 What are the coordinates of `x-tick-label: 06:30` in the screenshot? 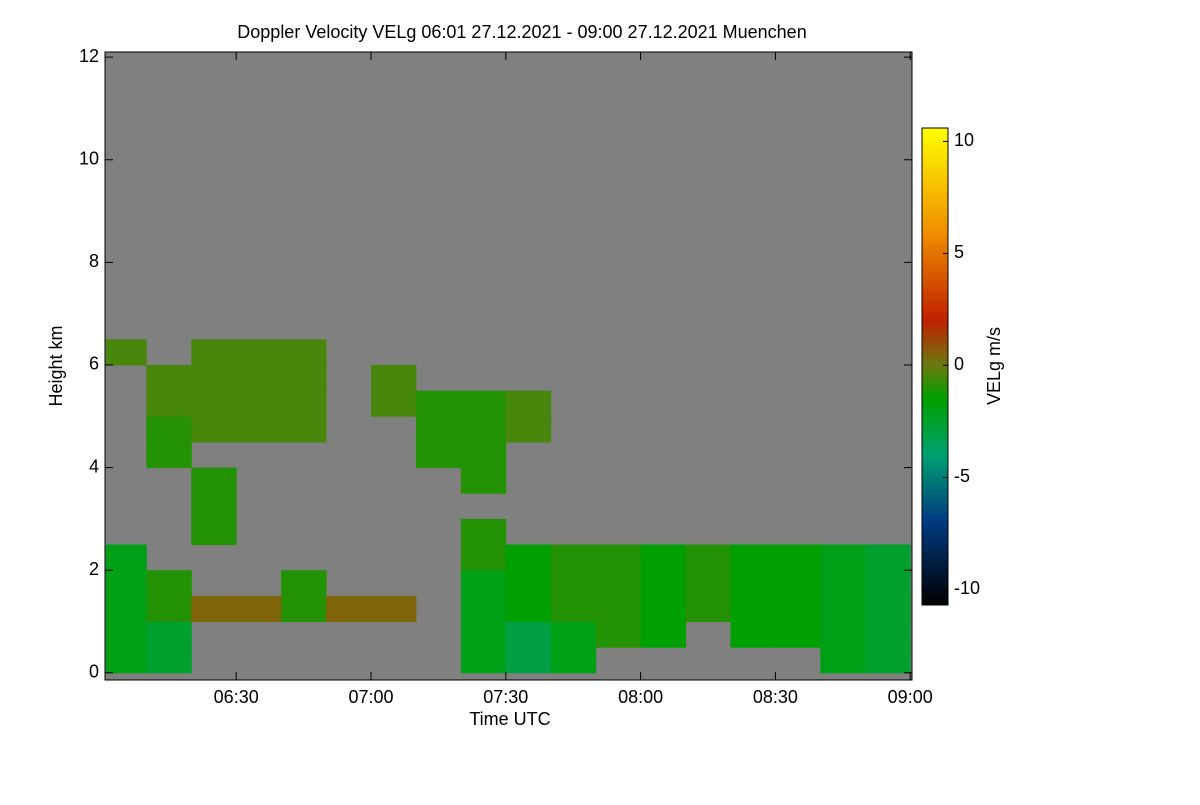 It's located at (236, 697).